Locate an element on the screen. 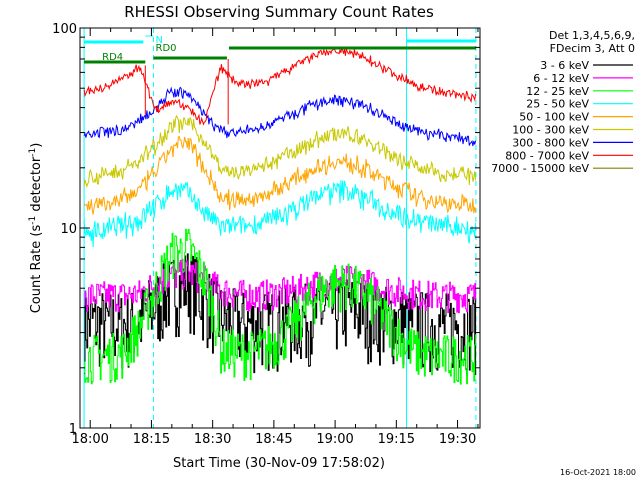  legend-label: 25 - 50 keV is located at coordinates (557, 104).